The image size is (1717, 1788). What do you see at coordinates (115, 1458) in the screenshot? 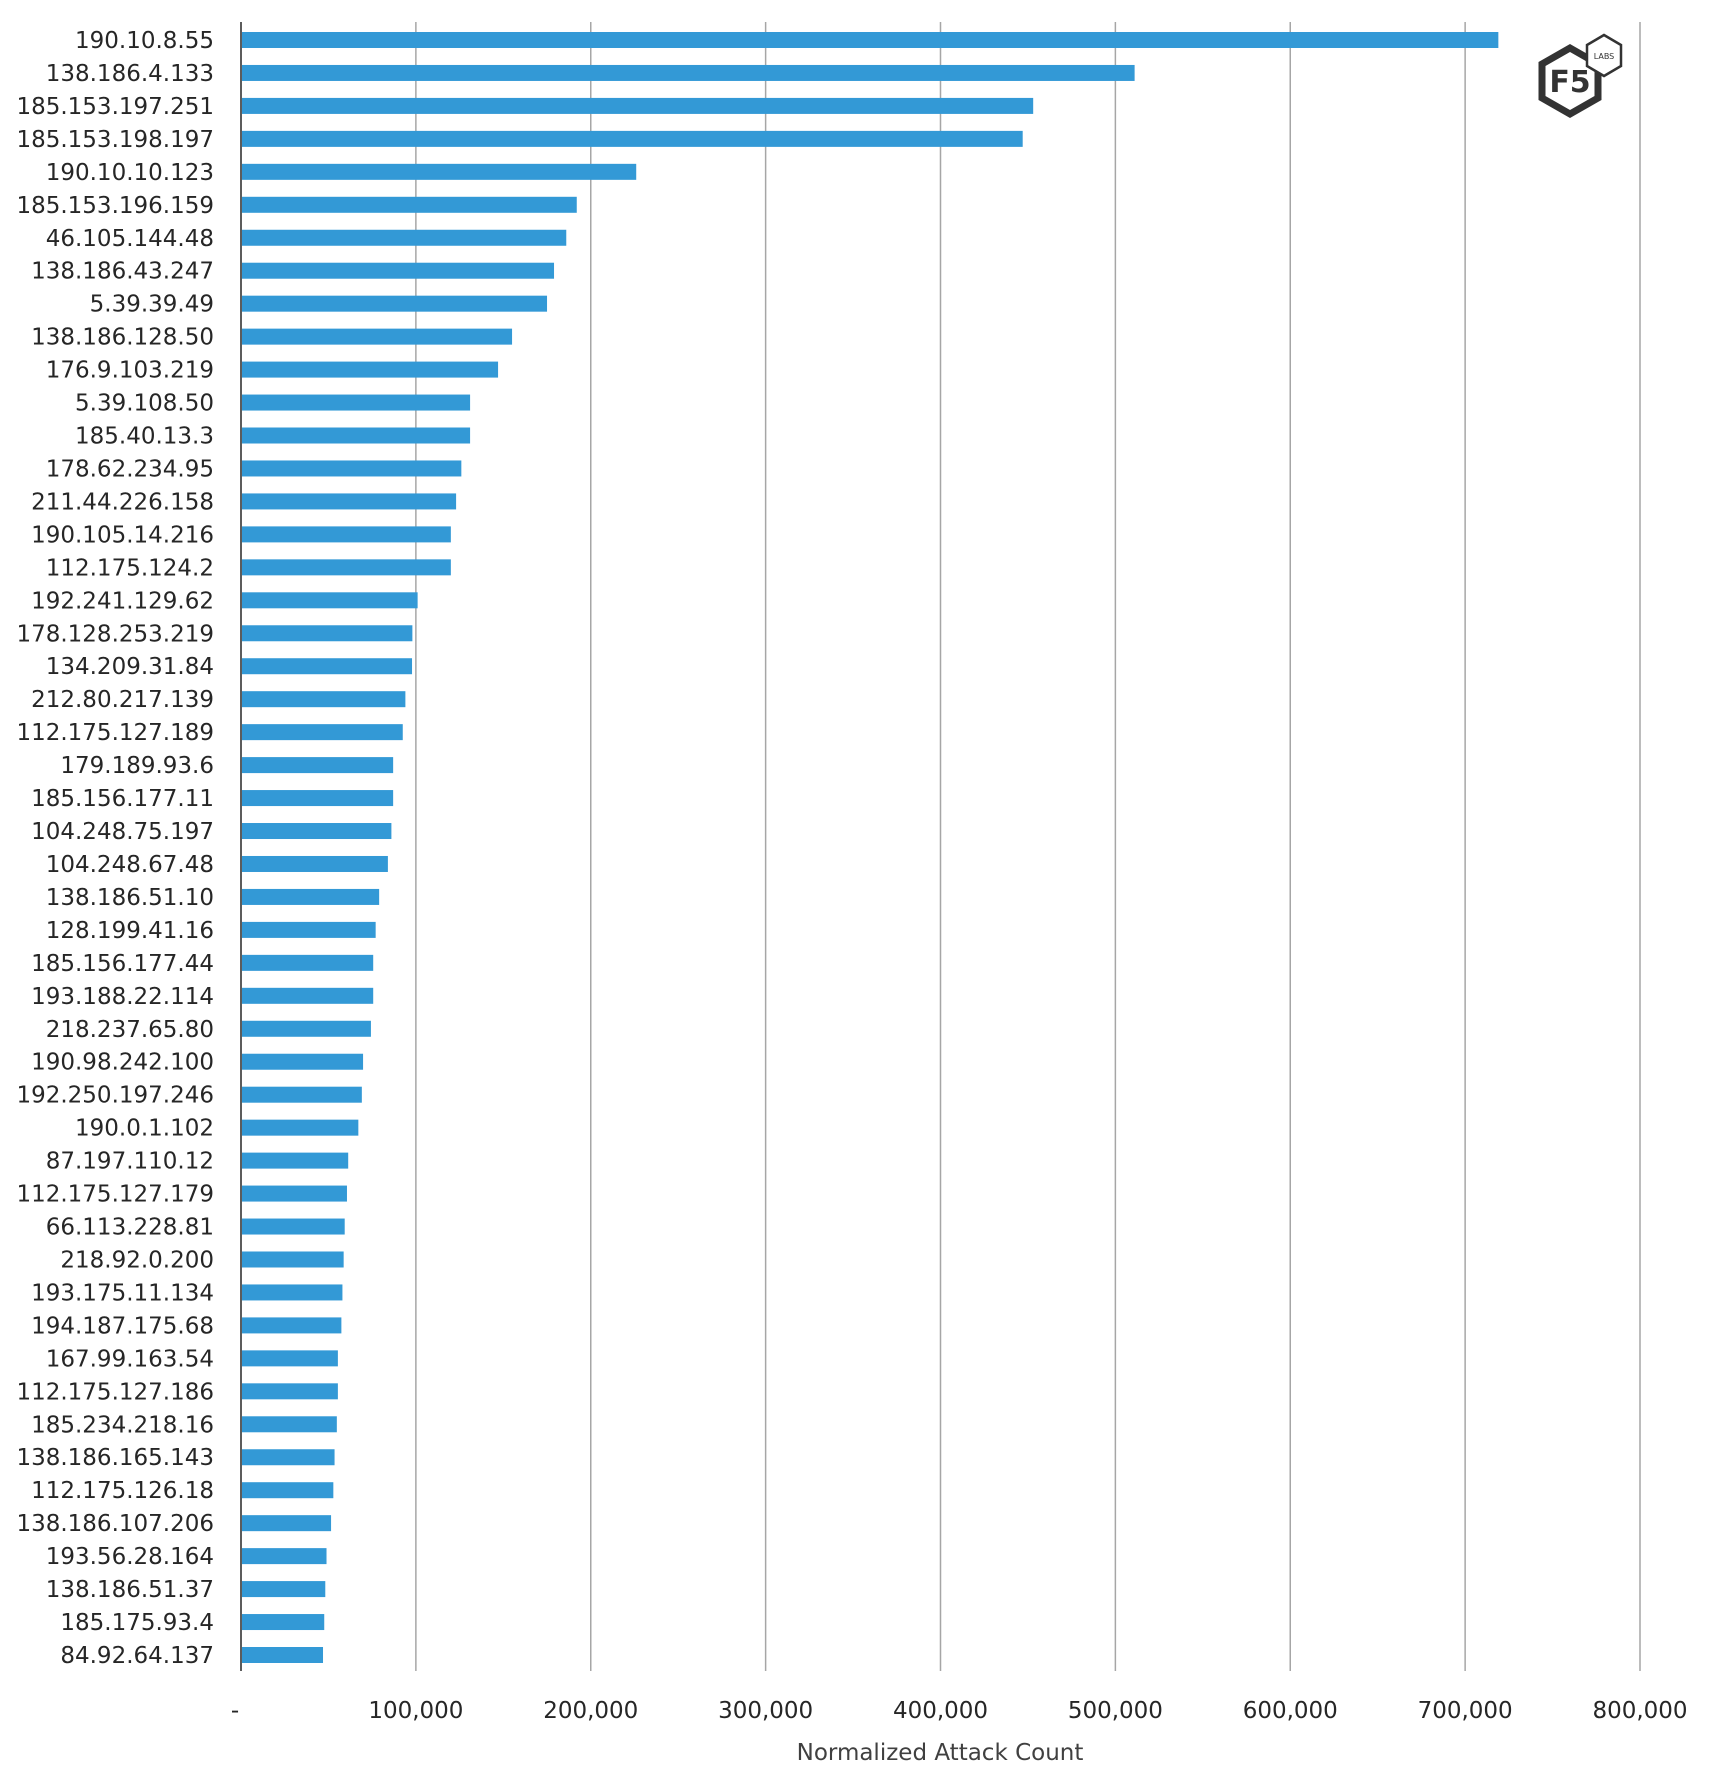
I see `category-label: 138.186.165.143` at bounding box center [115, 1458].